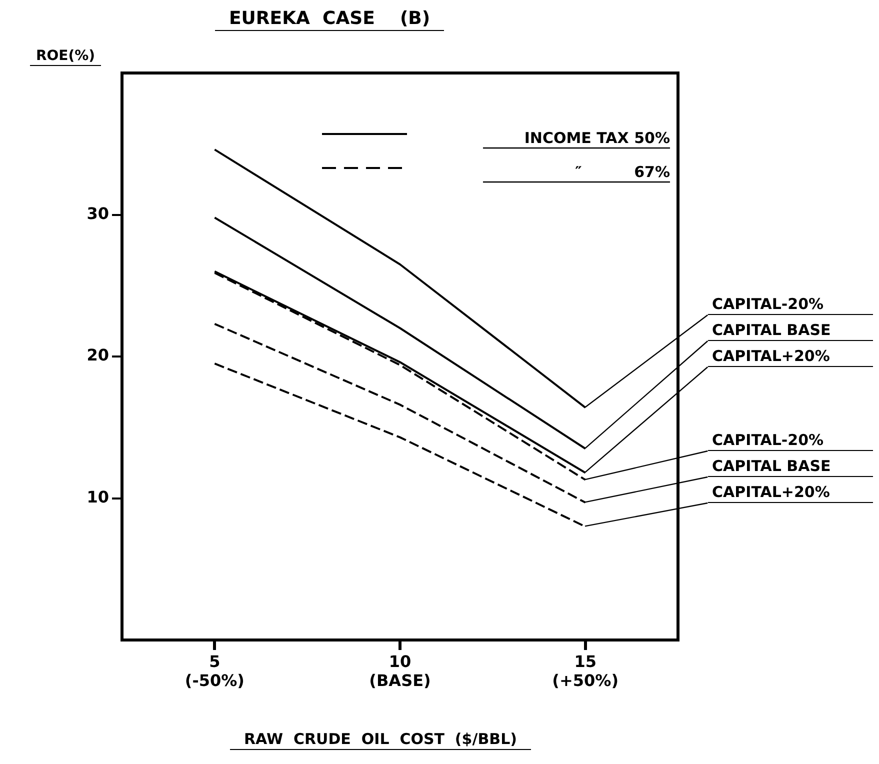  What do you see at coordinates (97, 213) in the screenshot?
I see `y-tick-label: 30` at bounding box center [97, 213].